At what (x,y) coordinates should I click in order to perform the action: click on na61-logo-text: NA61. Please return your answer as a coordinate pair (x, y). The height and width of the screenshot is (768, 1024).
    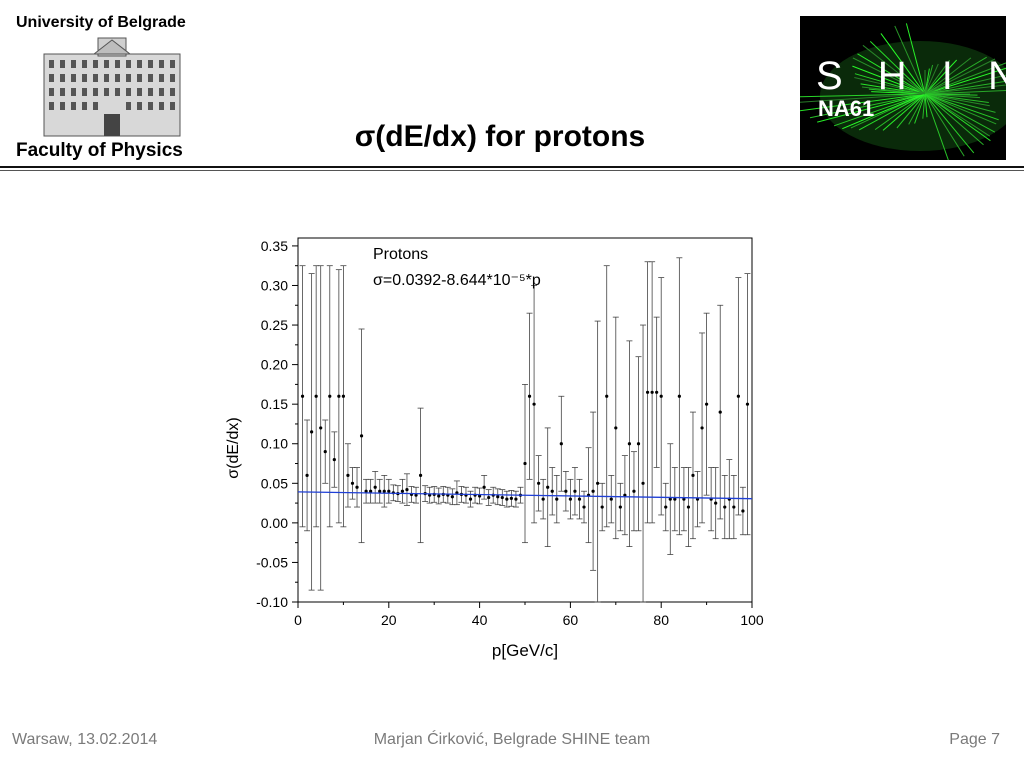
    Looking at the image, I should click on (846, 108).